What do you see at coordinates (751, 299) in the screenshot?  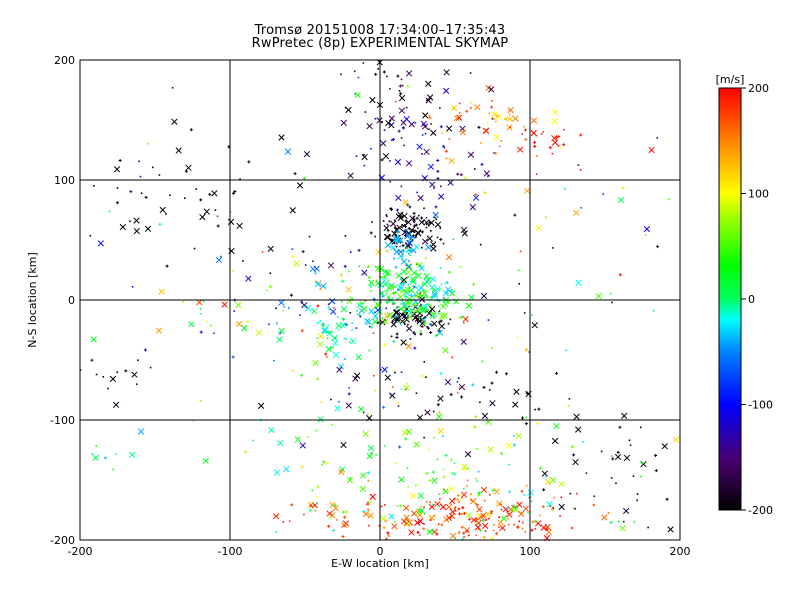 I see `colorbar-tick-label: 0` at bounding box center [751, 299].